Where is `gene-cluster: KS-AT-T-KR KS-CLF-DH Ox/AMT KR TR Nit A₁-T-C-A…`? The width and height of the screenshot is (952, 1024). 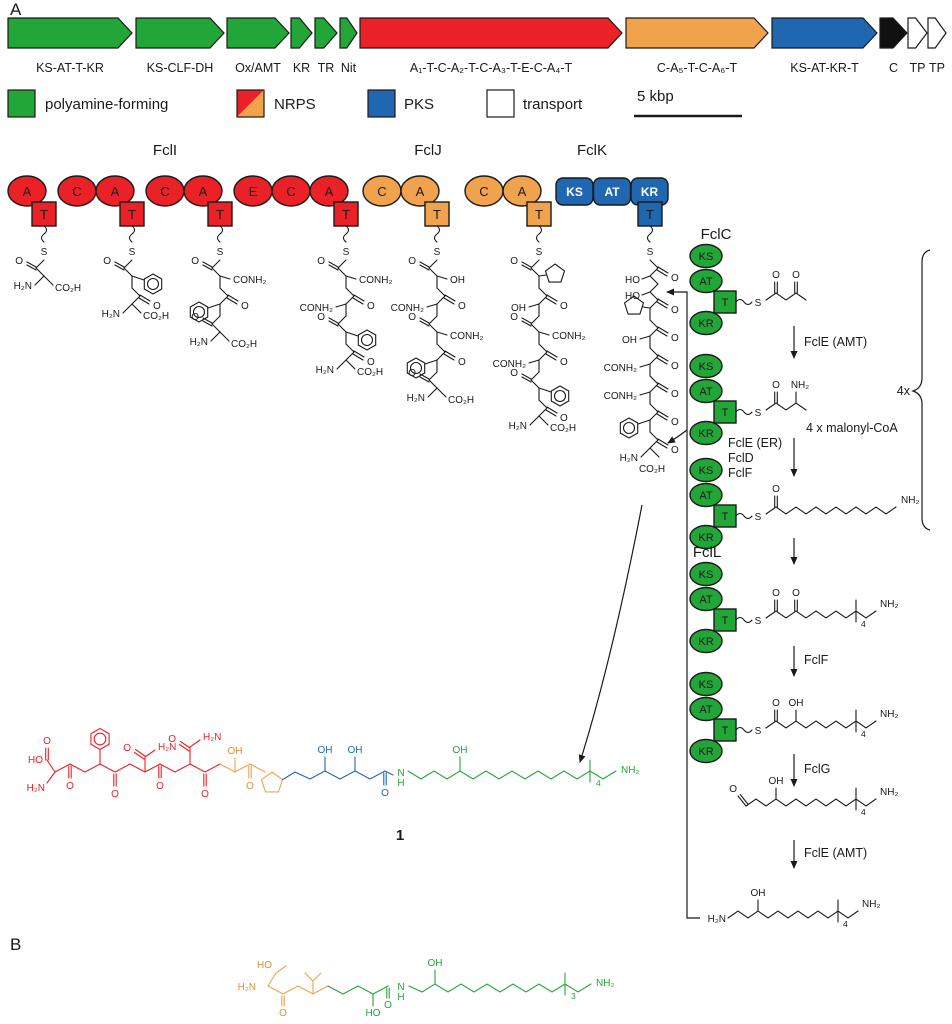 gene-cluster: KS-AT-T-KR KS-CLF-DH Ox/AMT KR TR Nit A₁-T-C-A… is located at coordinates (477, 46).